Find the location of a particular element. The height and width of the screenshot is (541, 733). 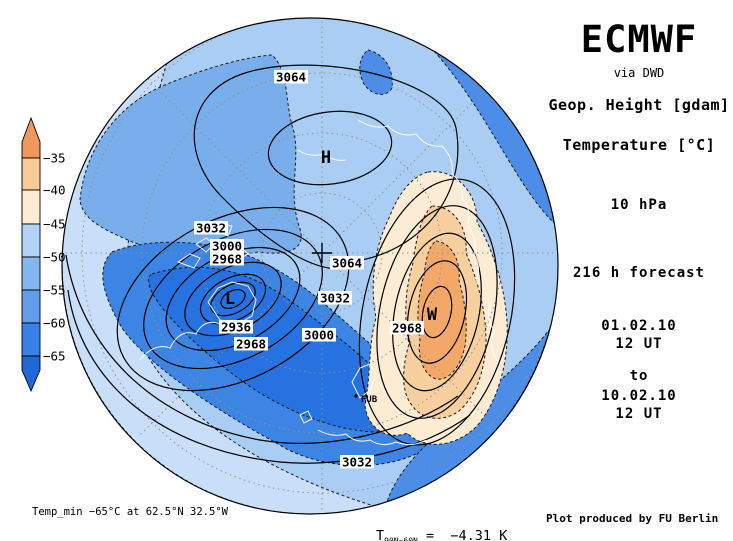

start-date: 01.02.10 is located at coordinates (639, 326).